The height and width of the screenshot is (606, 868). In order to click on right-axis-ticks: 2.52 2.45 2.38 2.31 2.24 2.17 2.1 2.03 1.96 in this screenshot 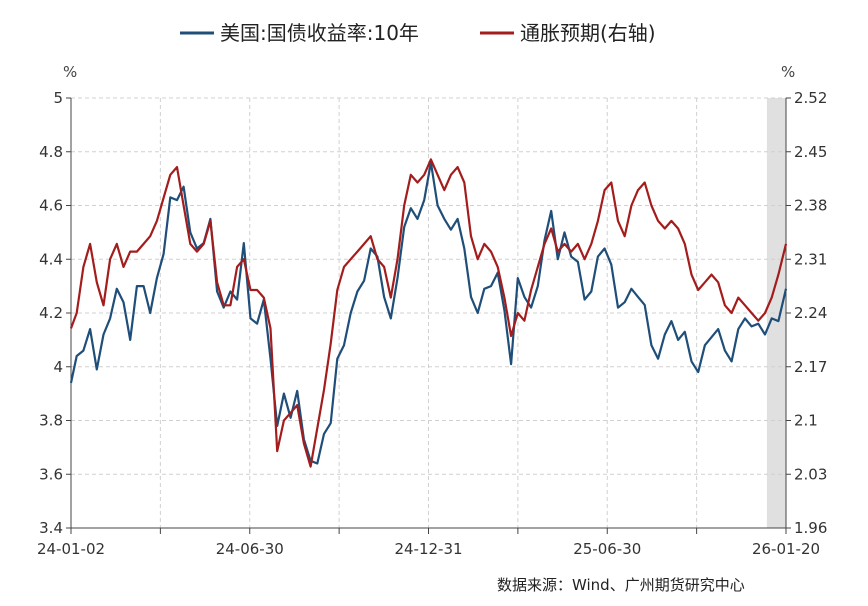, I will do `click(806, 313)`.